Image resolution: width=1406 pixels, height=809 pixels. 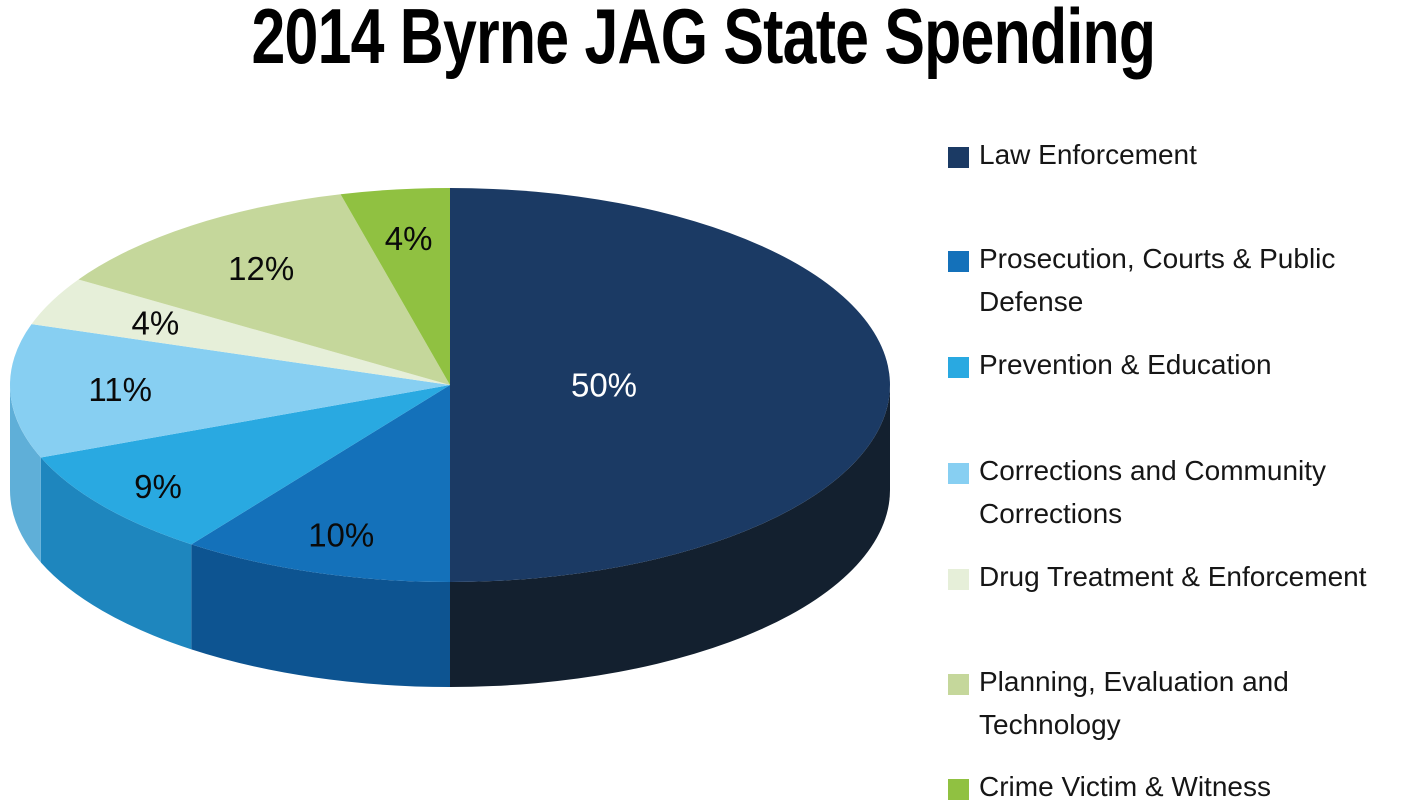 What do you see at coordinates (1125, 364) in the screenshot?
I see `legend-label: Prevention & Education` at bounding box center [1125, 364].